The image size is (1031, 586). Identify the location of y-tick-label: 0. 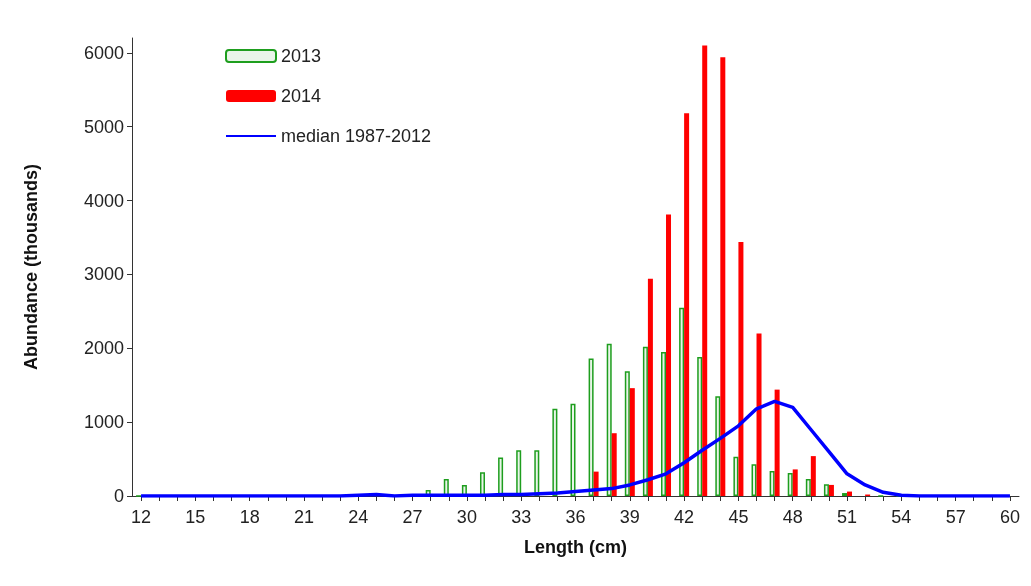
(118, 496).